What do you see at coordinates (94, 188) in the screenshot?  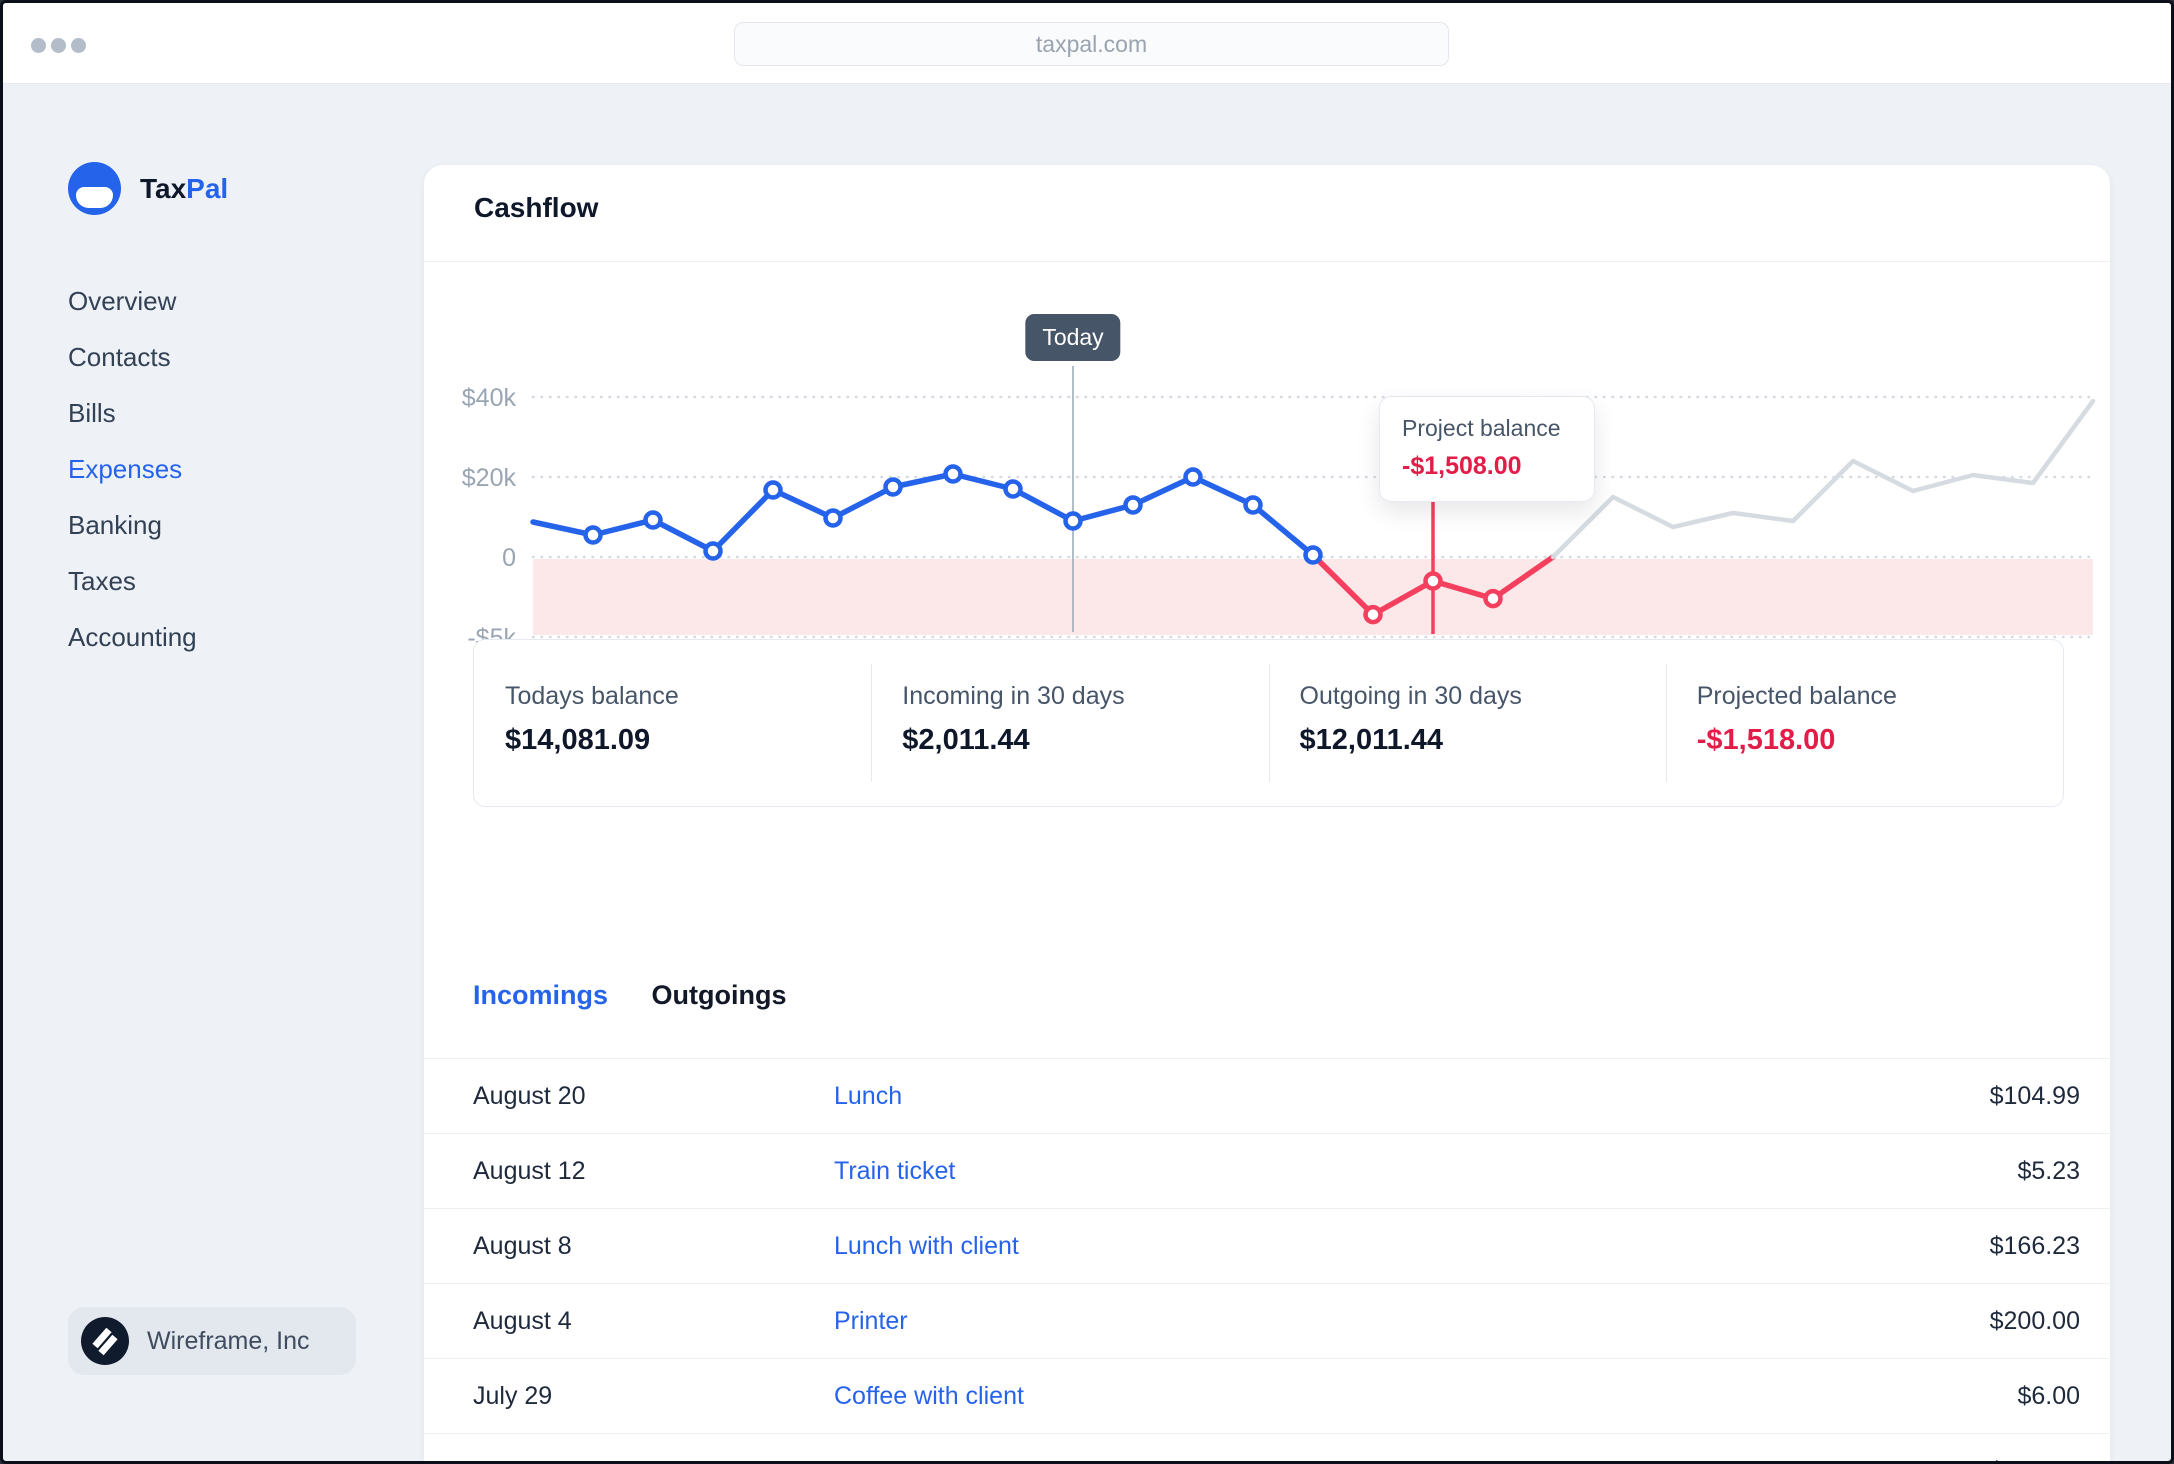 I see `taxpal-logo-icon` at bounding box center [94, 188].